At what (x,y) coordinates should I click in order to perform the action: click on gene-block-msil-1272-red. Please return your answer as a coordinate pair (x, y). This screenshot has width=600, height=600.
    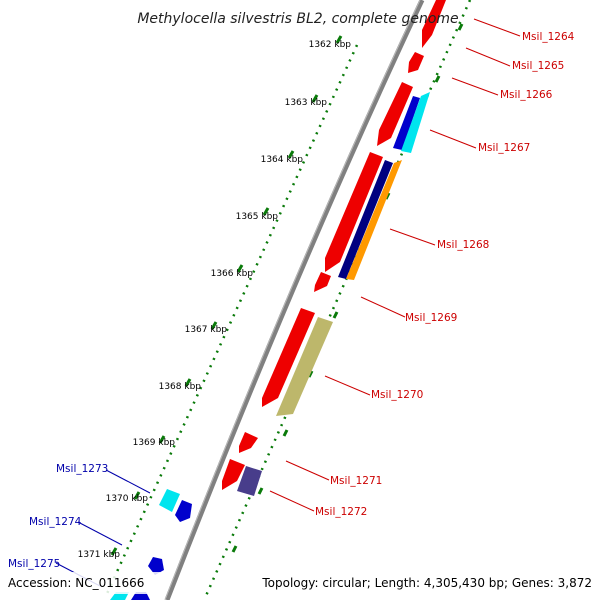
    Looking at the image, I should click on (233, 474).